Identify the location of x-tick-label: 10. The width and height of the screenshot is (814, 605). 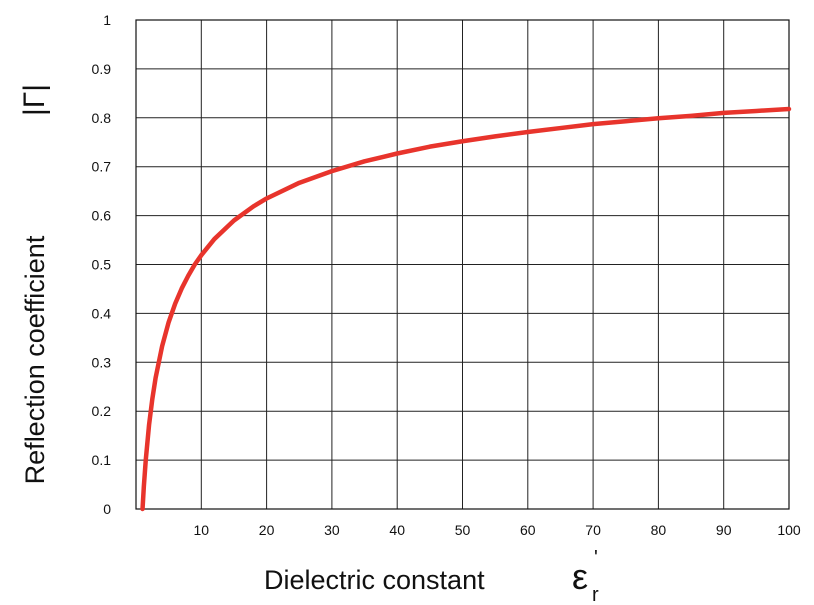
(202, 530).